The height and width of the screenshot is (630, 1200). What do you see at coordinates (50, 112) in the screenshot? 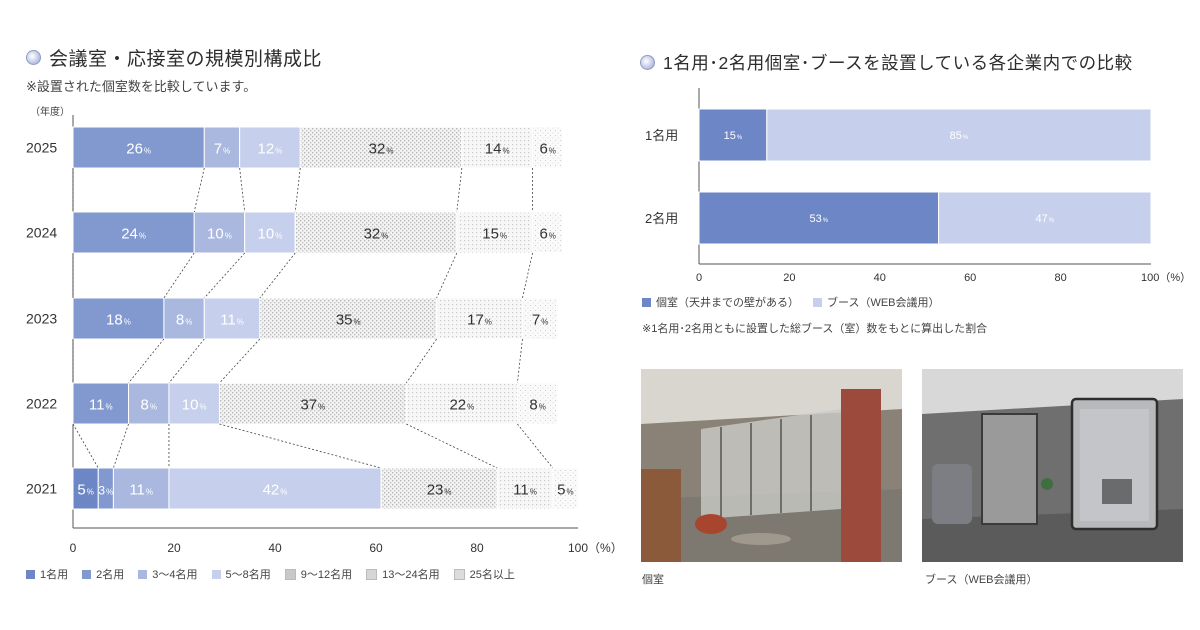
I see `year-unit-label: （年度）` at bounding box center [50, 112].